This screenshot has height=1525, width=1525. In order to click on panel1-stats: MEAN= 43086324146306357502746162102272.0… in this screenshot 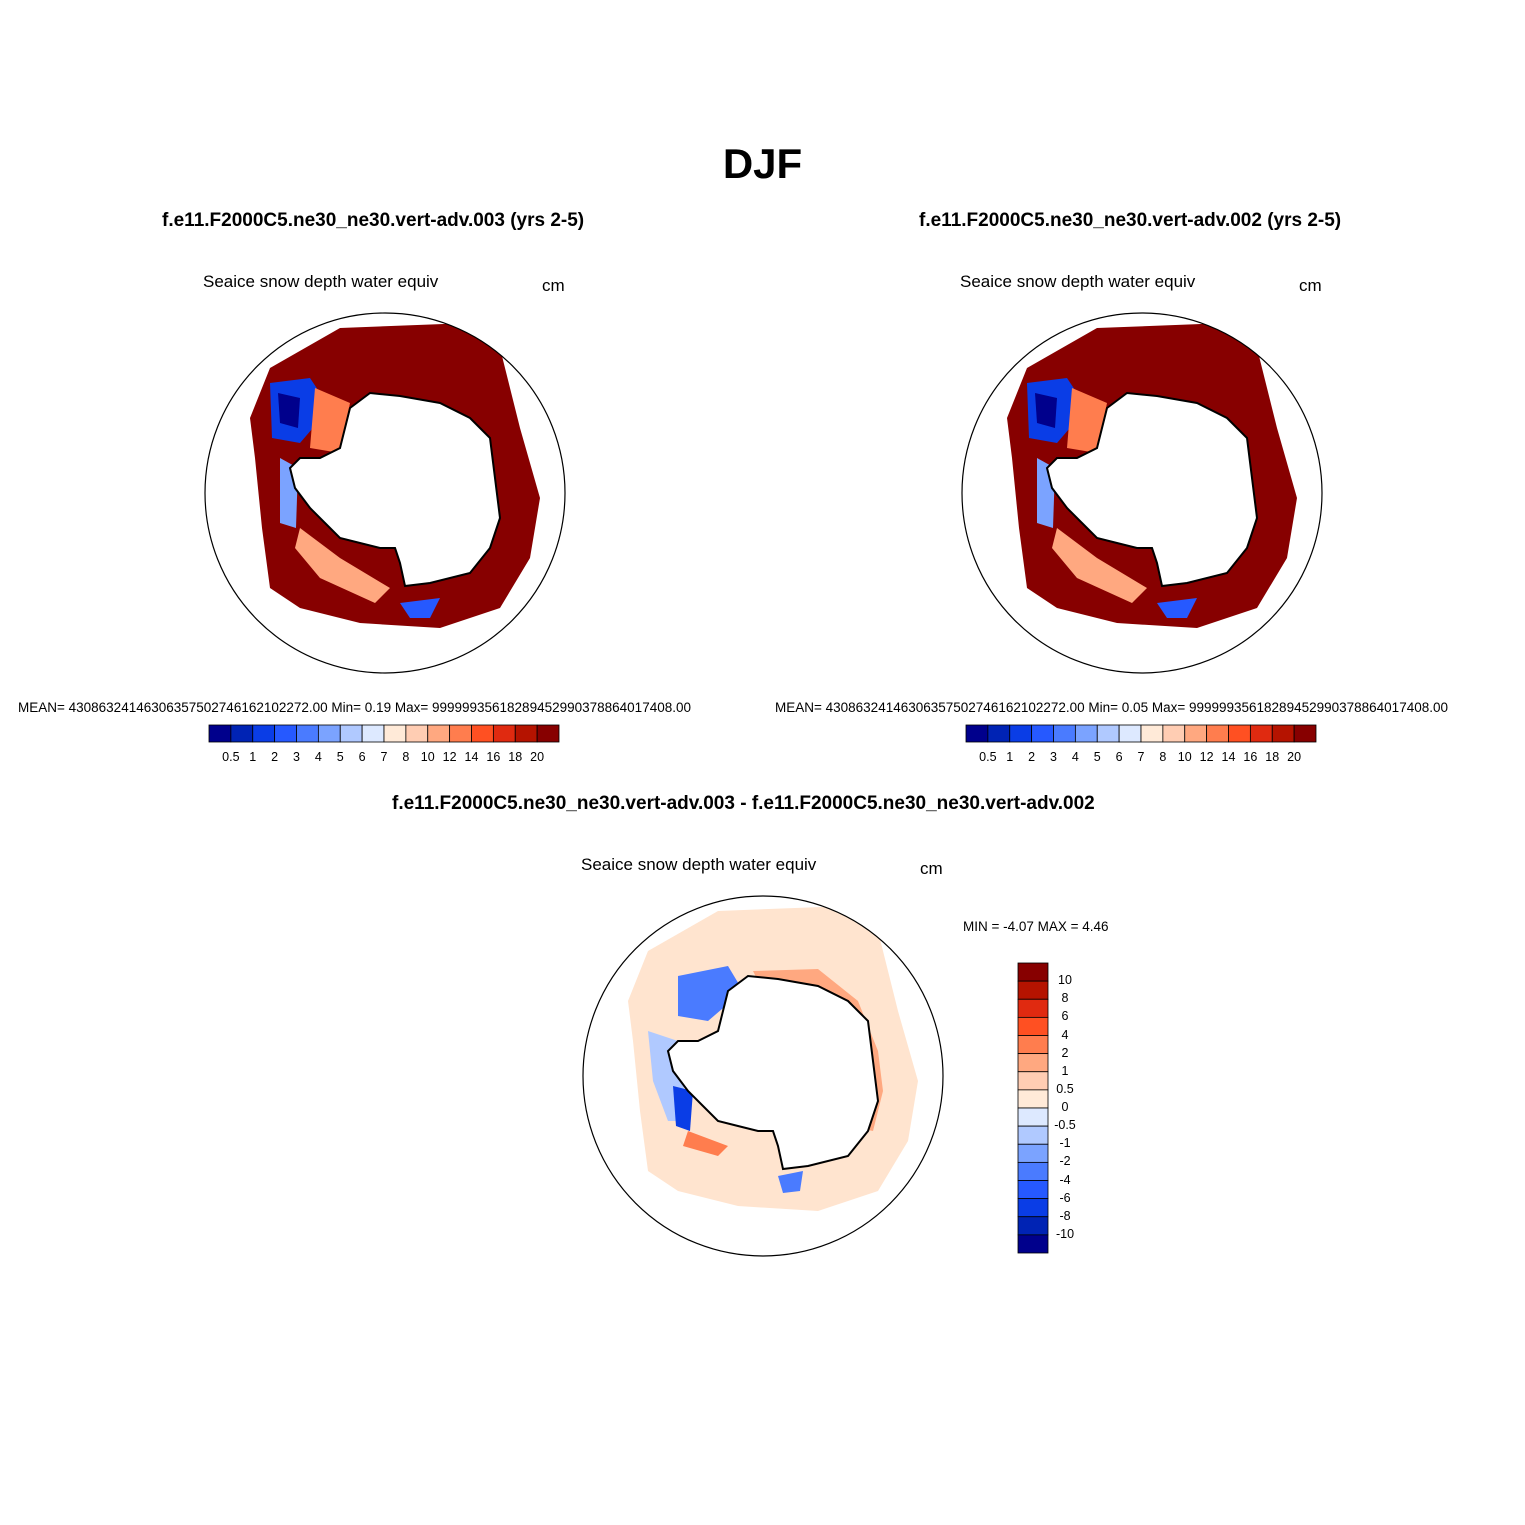, I will do `click(354, 707)`.